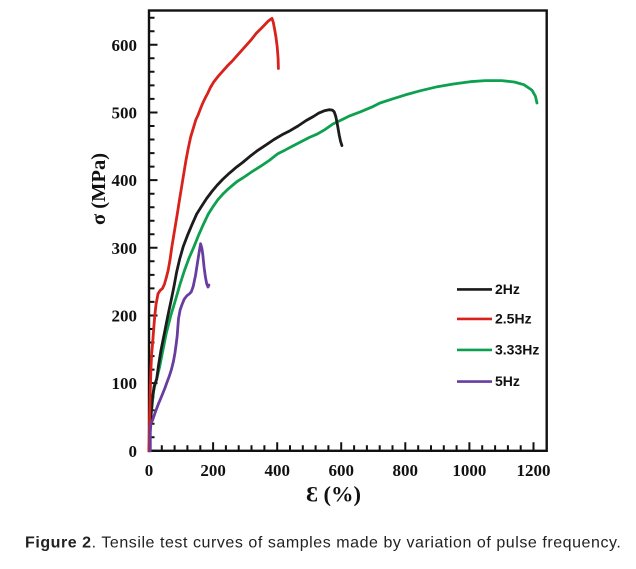 The width and height of the screenshot is (636, 569). I want to click on svg-text: 500, so click(125, 113).